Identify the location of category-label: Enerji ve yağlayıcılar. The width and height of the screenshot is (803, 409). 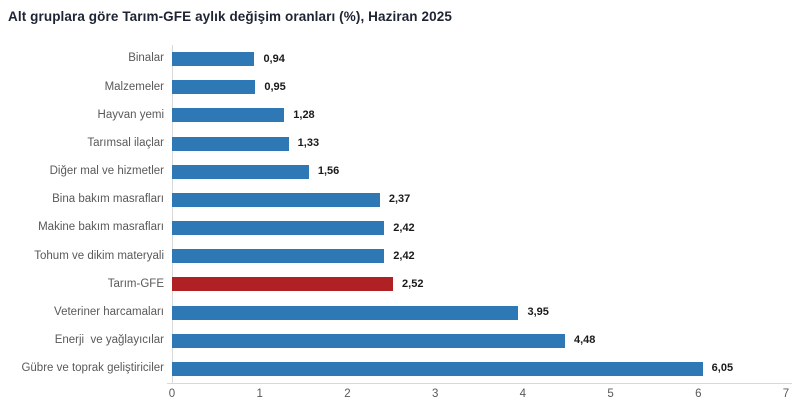
(109, 340).